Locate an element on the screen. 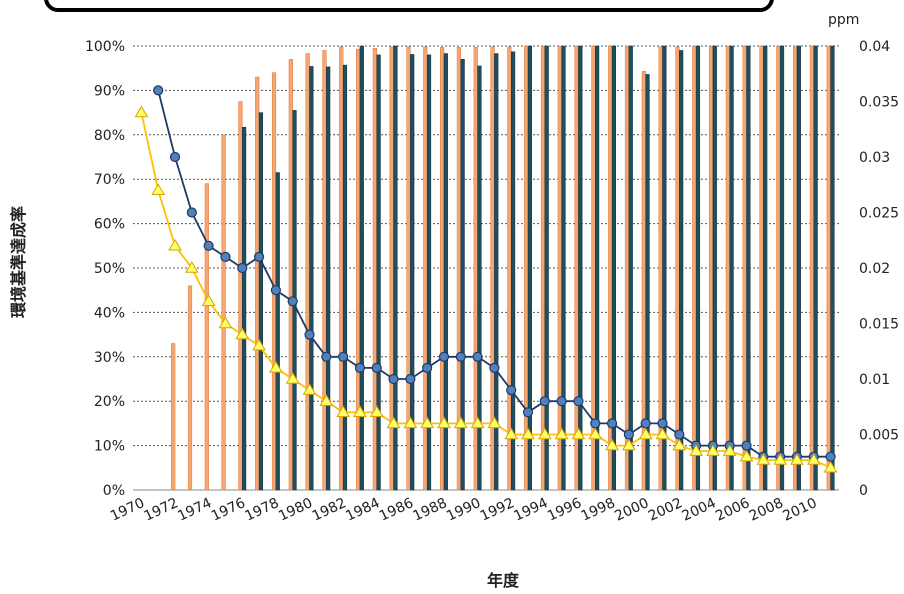 The height and width of the screenshot is (594, 904). right-axis-tick-label: 0.015 is located at coordinates (879, 325).